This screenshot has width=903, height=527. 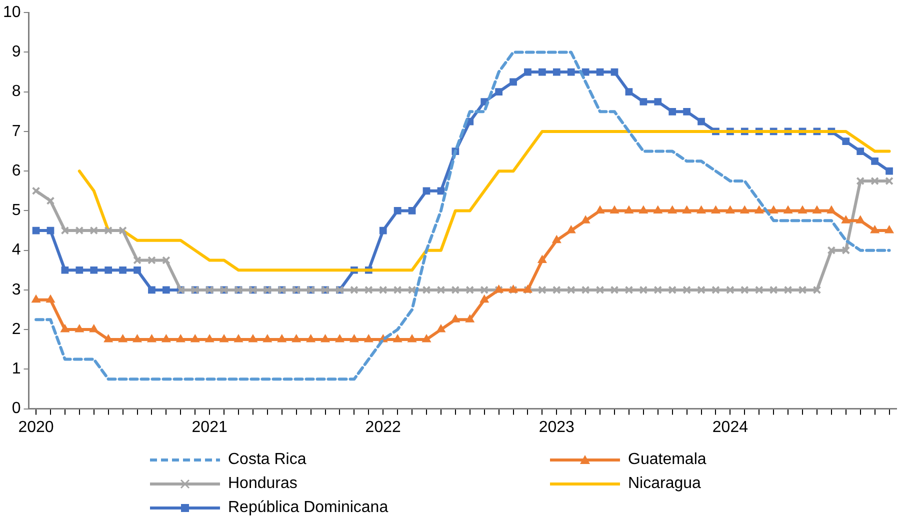 I want to click on legend-label: República Dominicana, so click(x=308, y=508).